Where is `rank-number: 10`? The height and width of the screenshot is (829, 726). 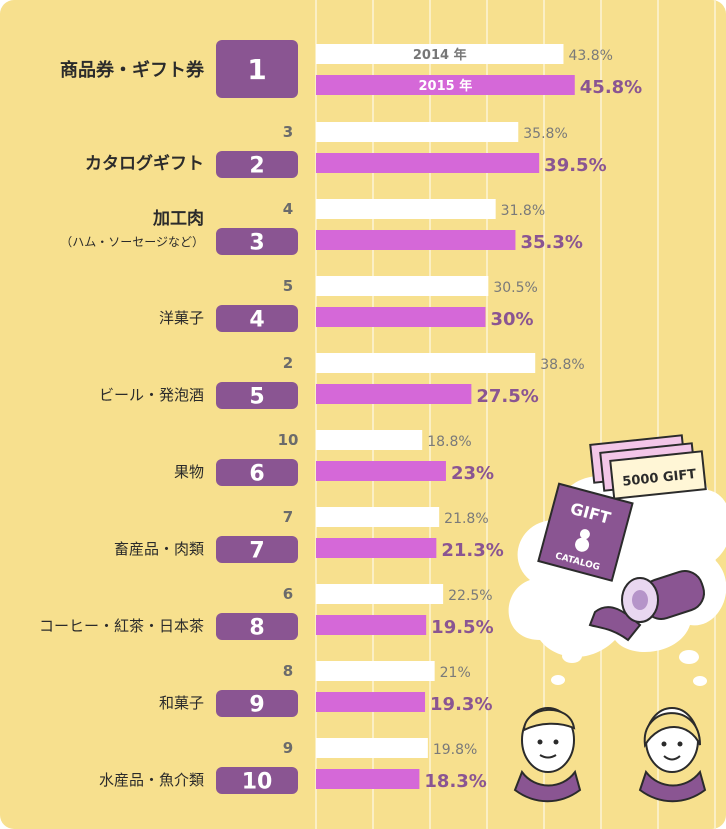 rank-number: 10 is located at coordinates (257, 782).